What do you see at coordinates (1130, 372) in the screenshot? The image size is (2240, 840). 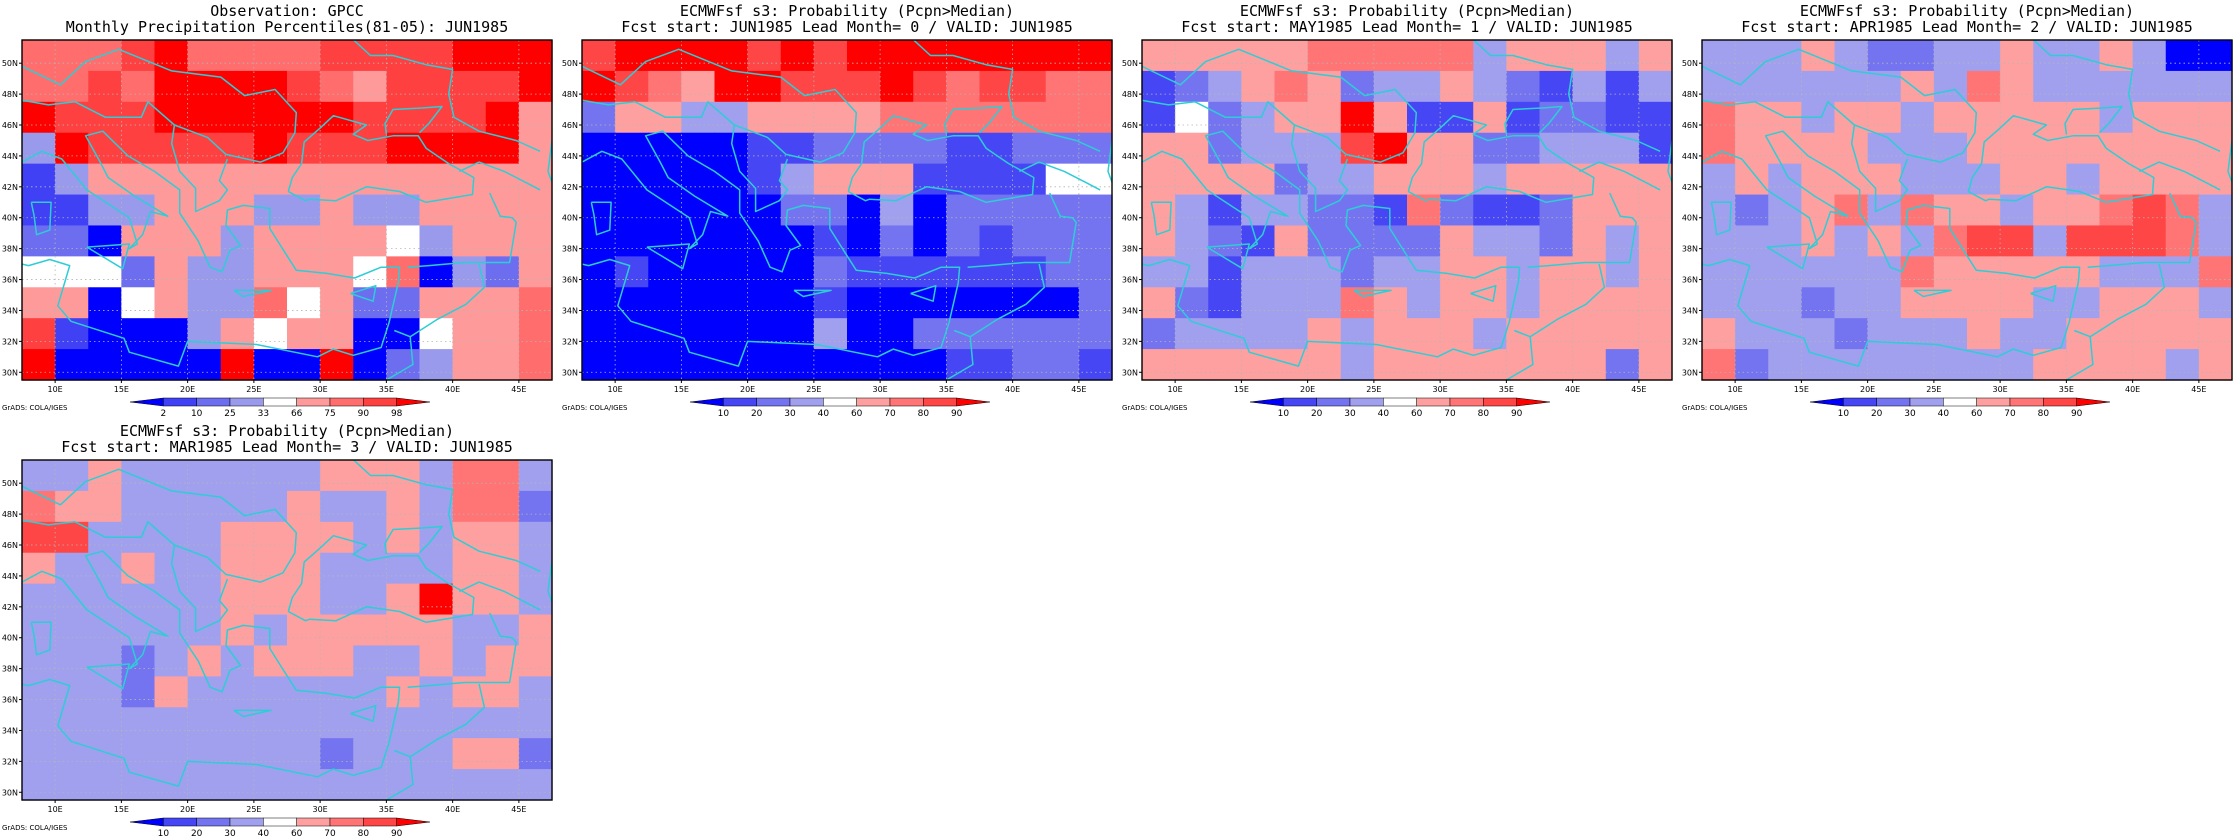 I see `y-tick-label: 30N` at bounding box center [1130, 372].